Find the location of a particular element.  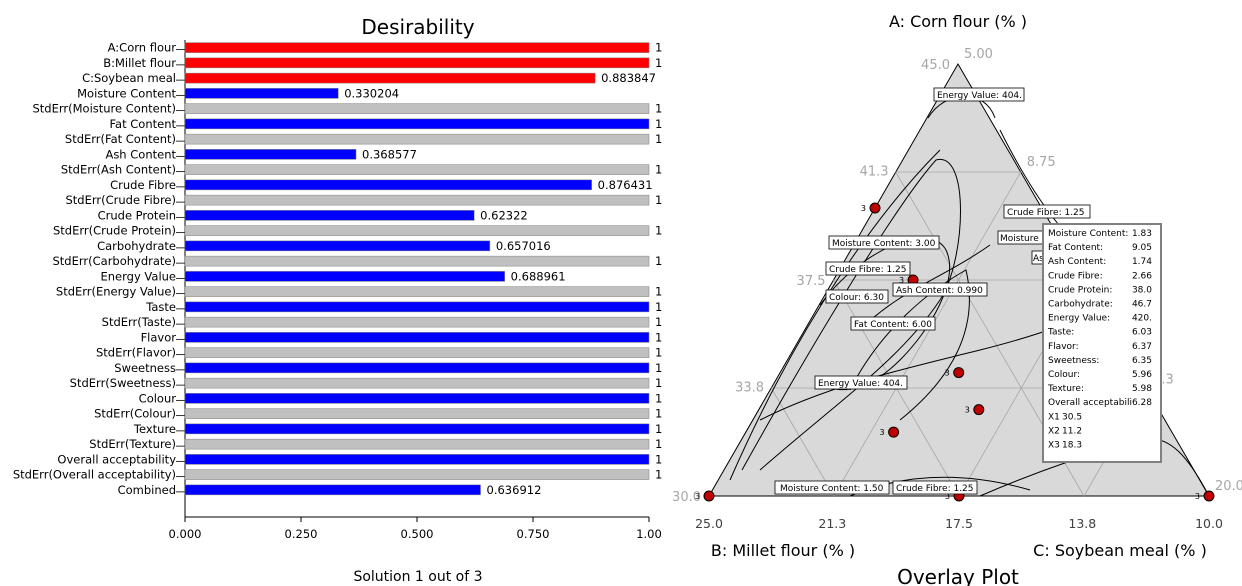

category-label: Carbohydrate is located at coordinates (136, 246).